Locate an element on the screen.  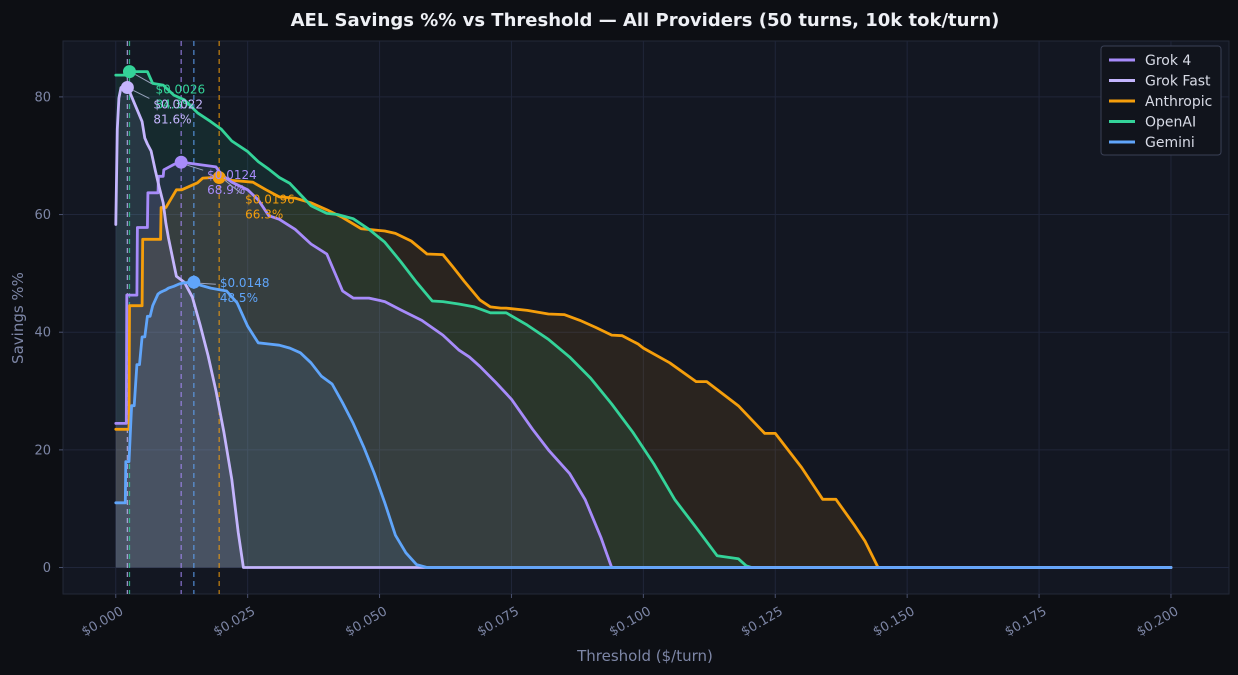
threshold-lines is located at coordinates (173, 317).